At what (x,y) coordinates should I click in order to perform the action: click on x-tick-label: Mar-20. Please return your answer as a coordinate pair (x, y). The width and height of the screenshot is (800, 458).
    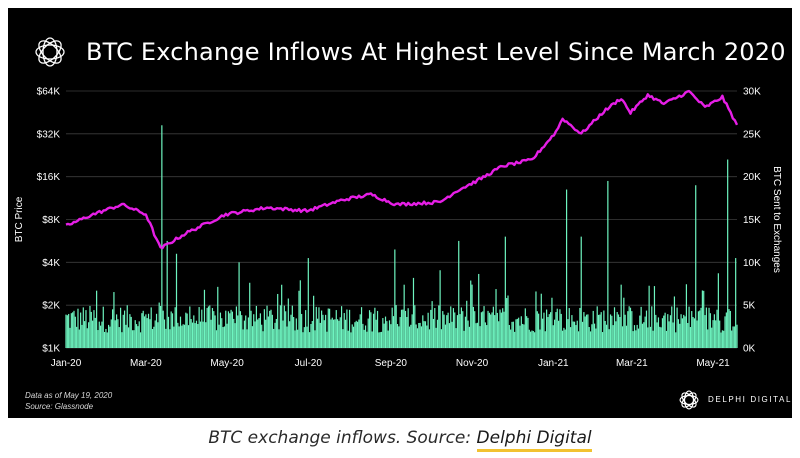
    Looking at the image, I should click on (146, 363).